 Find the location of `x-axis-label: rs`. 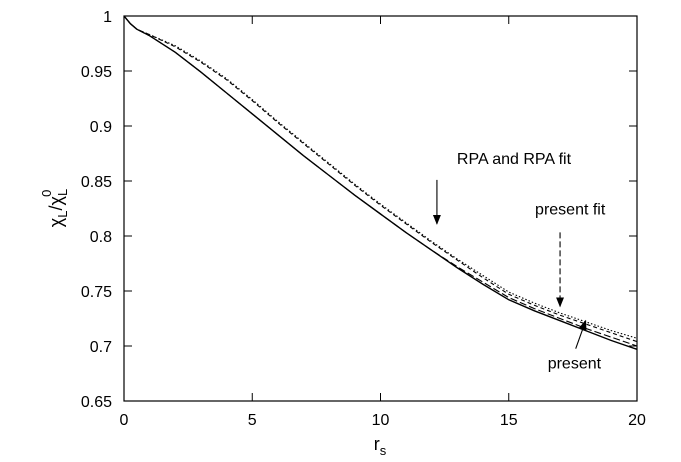

x-axis-label: rs is located at coordinates (380, 446).